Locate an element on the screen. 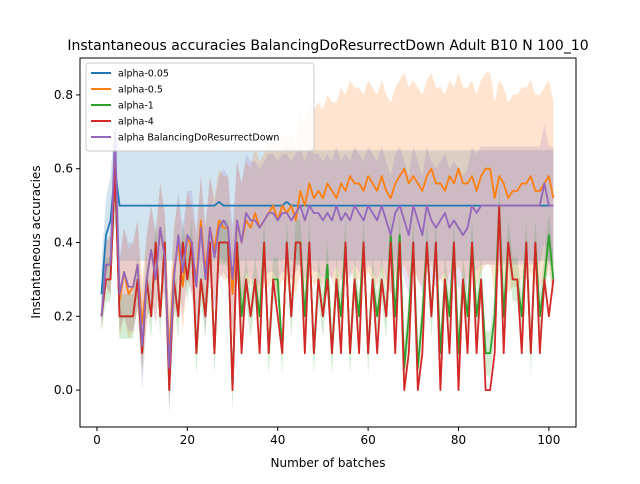  legend-box is located at coordinates (200, 107).